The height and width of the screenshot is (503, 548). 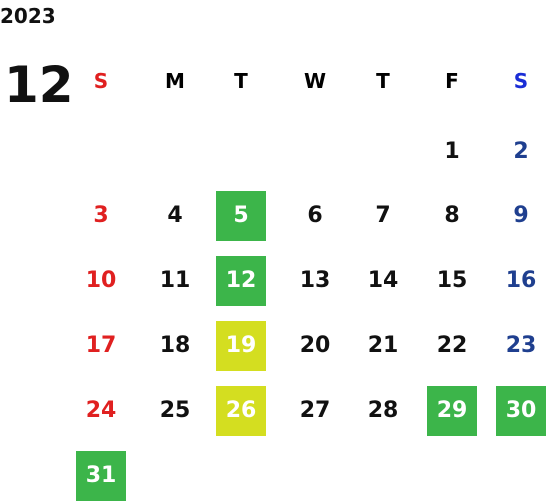 What do you see at coordinates (521, 215) in the screenshot?
I see `calendar-day-9: 9` at bounding box center [521, 215].